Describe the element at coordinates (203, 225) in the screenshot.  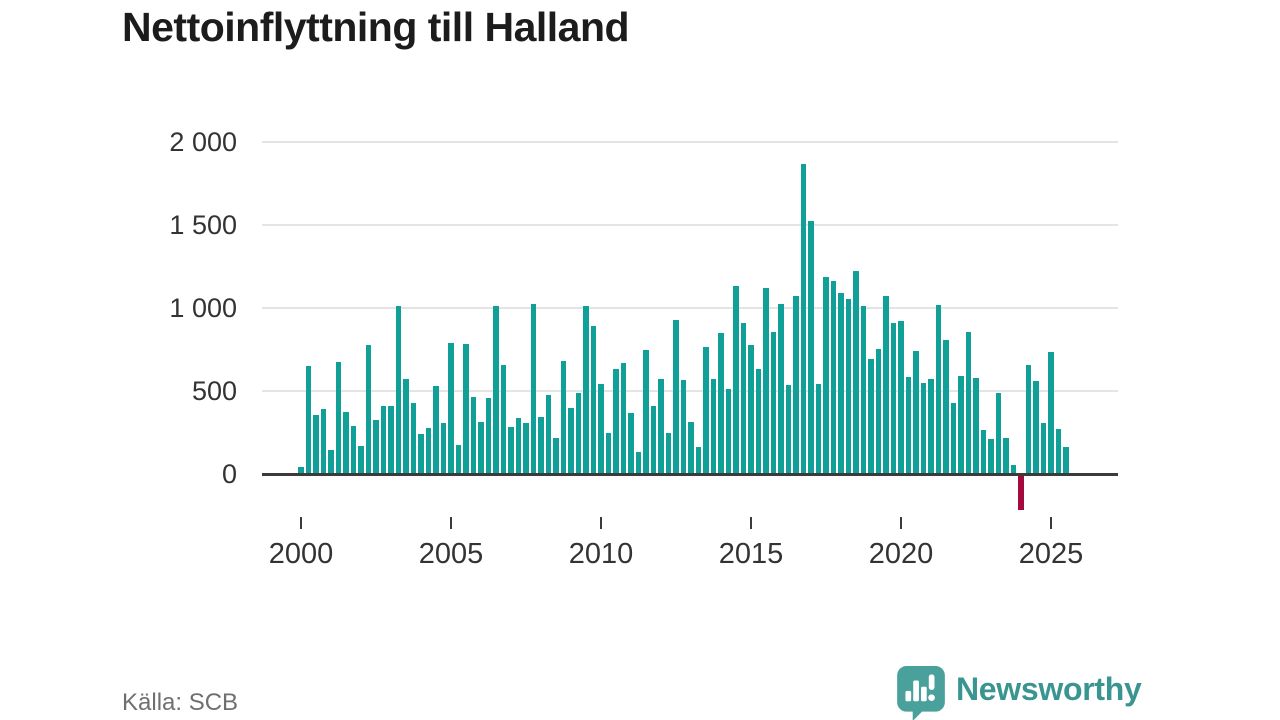
I see `y-axis-label: 1 500` at that location.